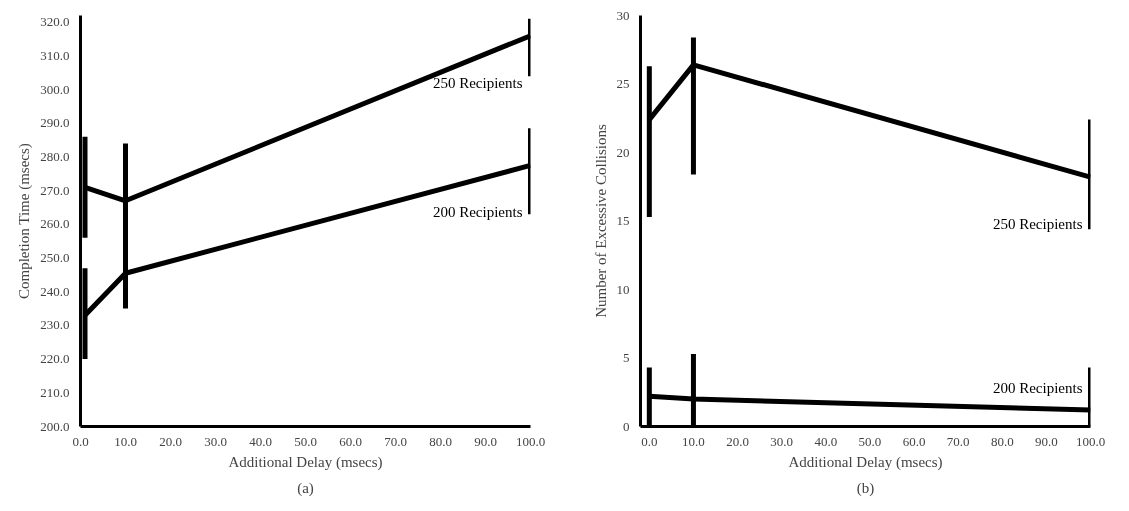 This screenshot has height=511, width=1129. Describe the element at coordinates (55, 123) in the screenshot. I see `y-tick-label: 290.0` at that location.